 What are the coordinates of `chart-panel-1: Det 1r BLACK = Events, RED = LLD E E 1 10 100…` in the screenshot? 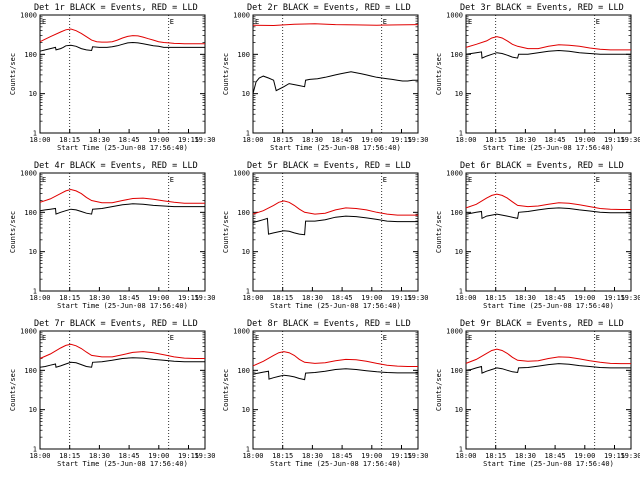 It's located at (112, 77).